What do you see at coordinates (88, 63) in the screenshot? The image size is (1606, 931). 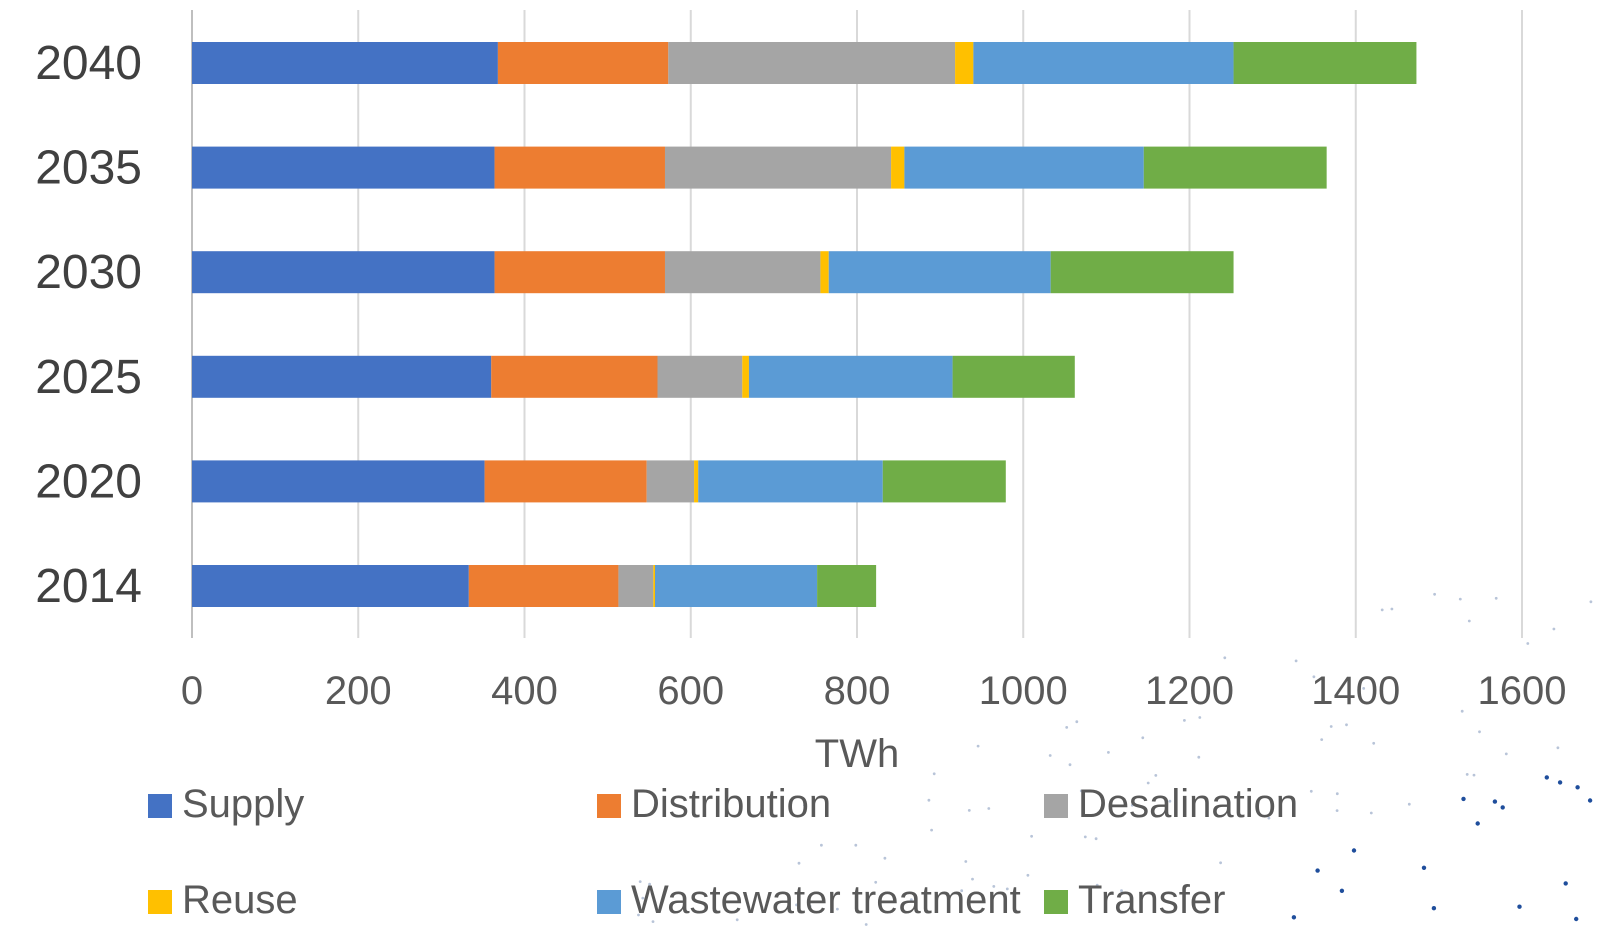 I see `y-category-label: 2040` at bounding box center [88, 63].